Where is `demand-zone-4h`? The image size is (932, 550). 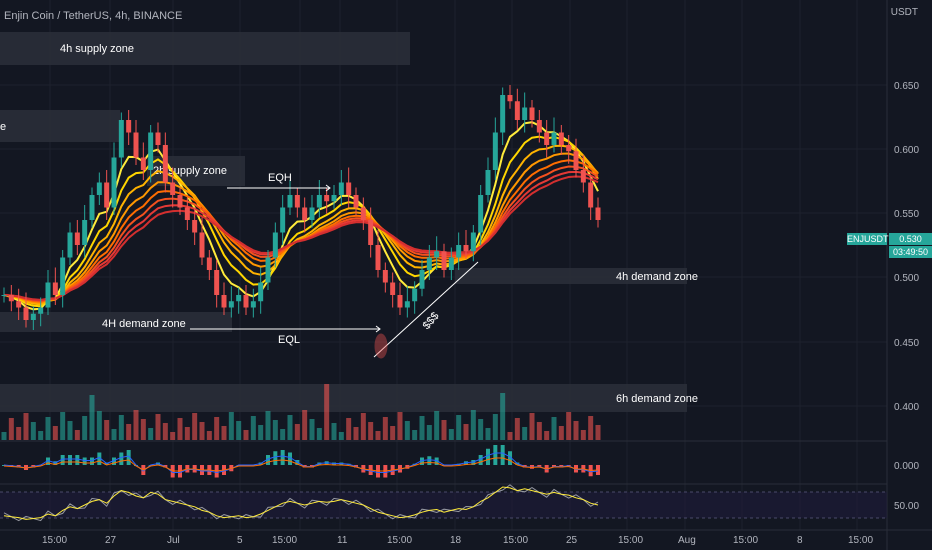
demand-zone-4h is located at coordinates (571, 276).